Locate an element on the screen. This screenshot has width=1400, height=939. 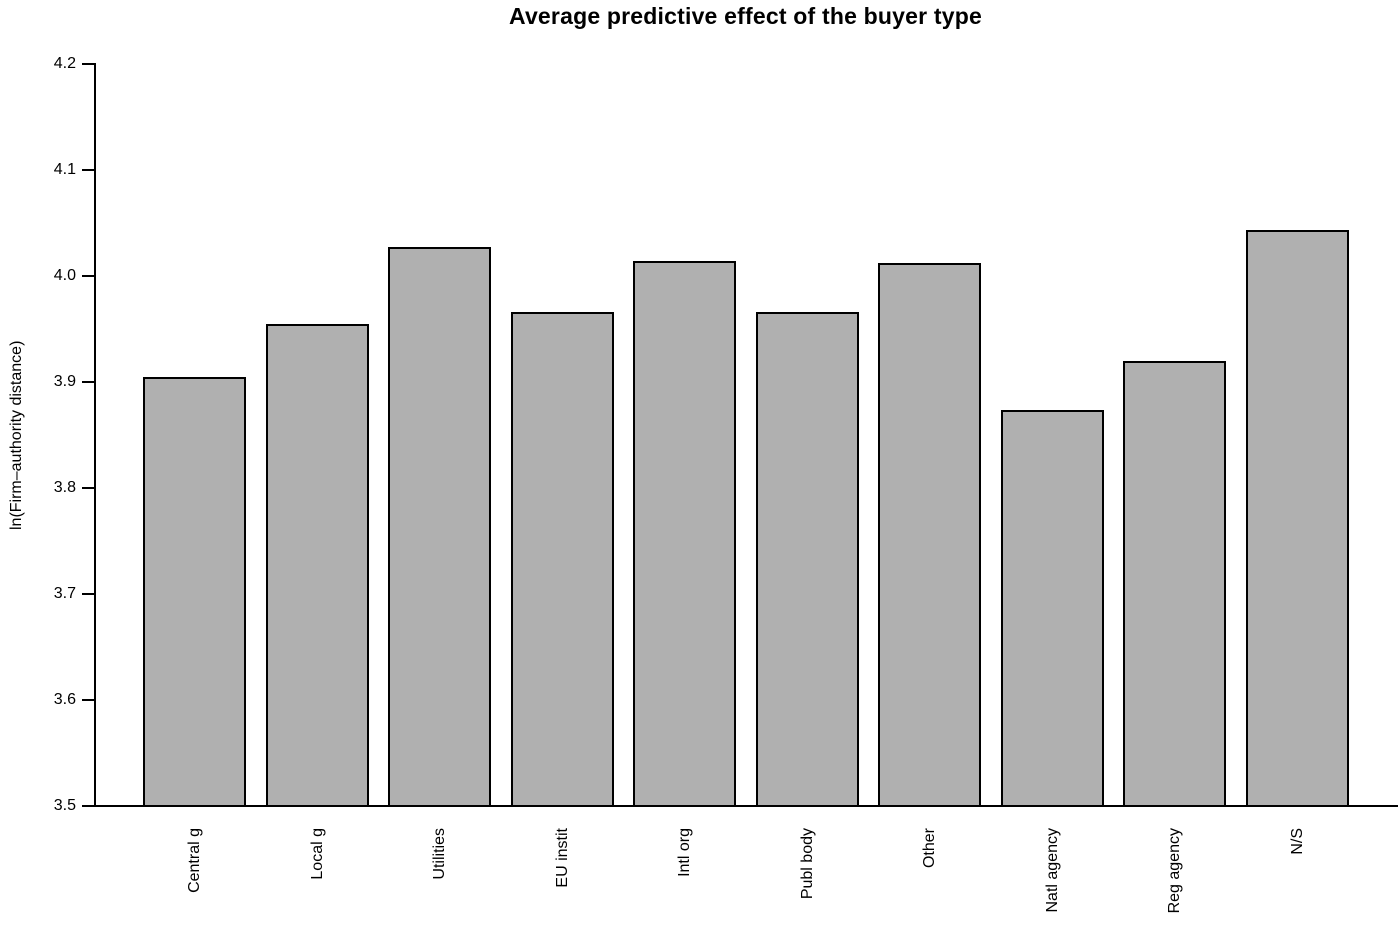
y-tick-label-4-2: 4.2 is located at coordinates (64, 63).